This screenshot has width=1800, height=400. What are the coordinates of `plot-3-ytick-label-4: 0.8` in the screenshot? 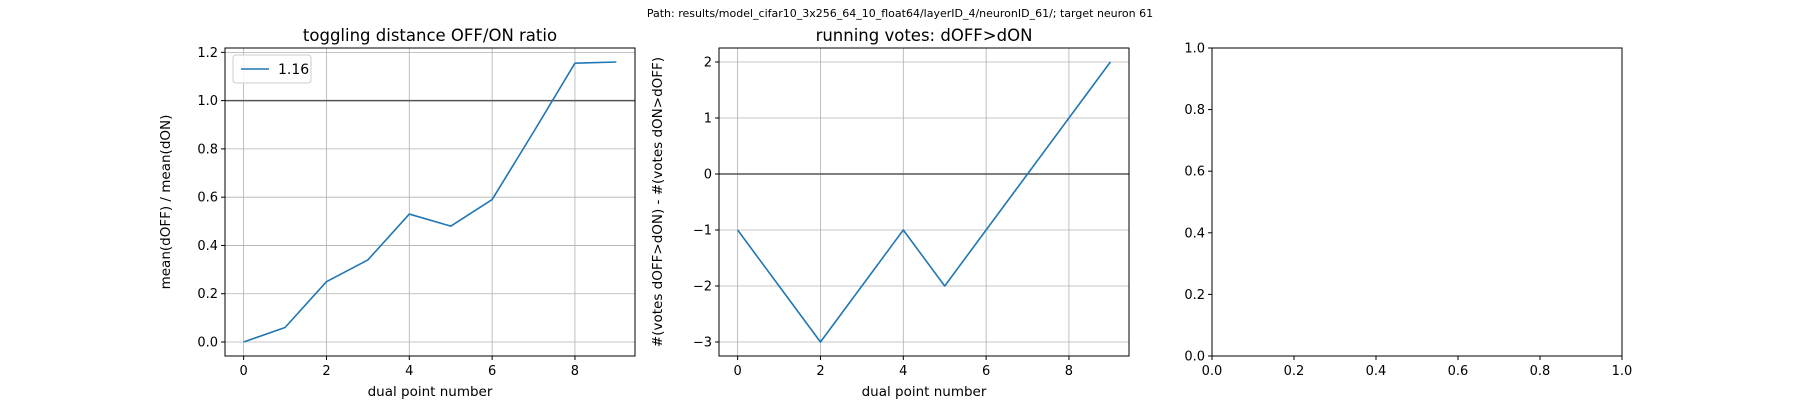 It's located at (1194, 110).